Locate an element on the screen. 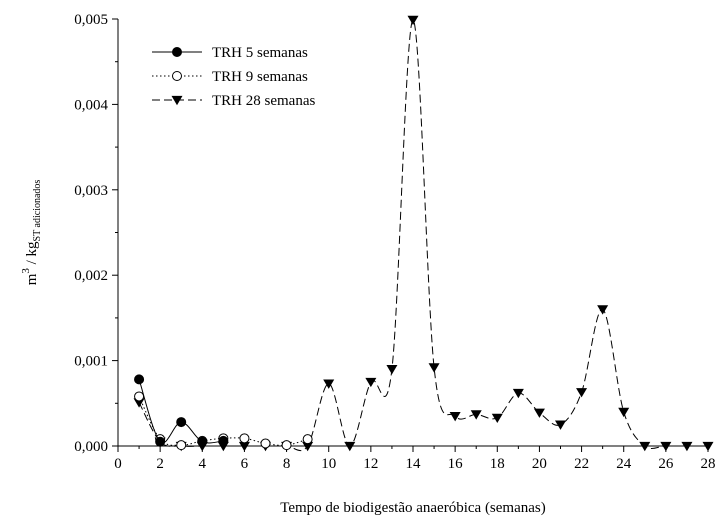 Image resolution: width=720 pixels, height=522 pixels. x-tick-label: 0 is located at coordinates (118, 464).